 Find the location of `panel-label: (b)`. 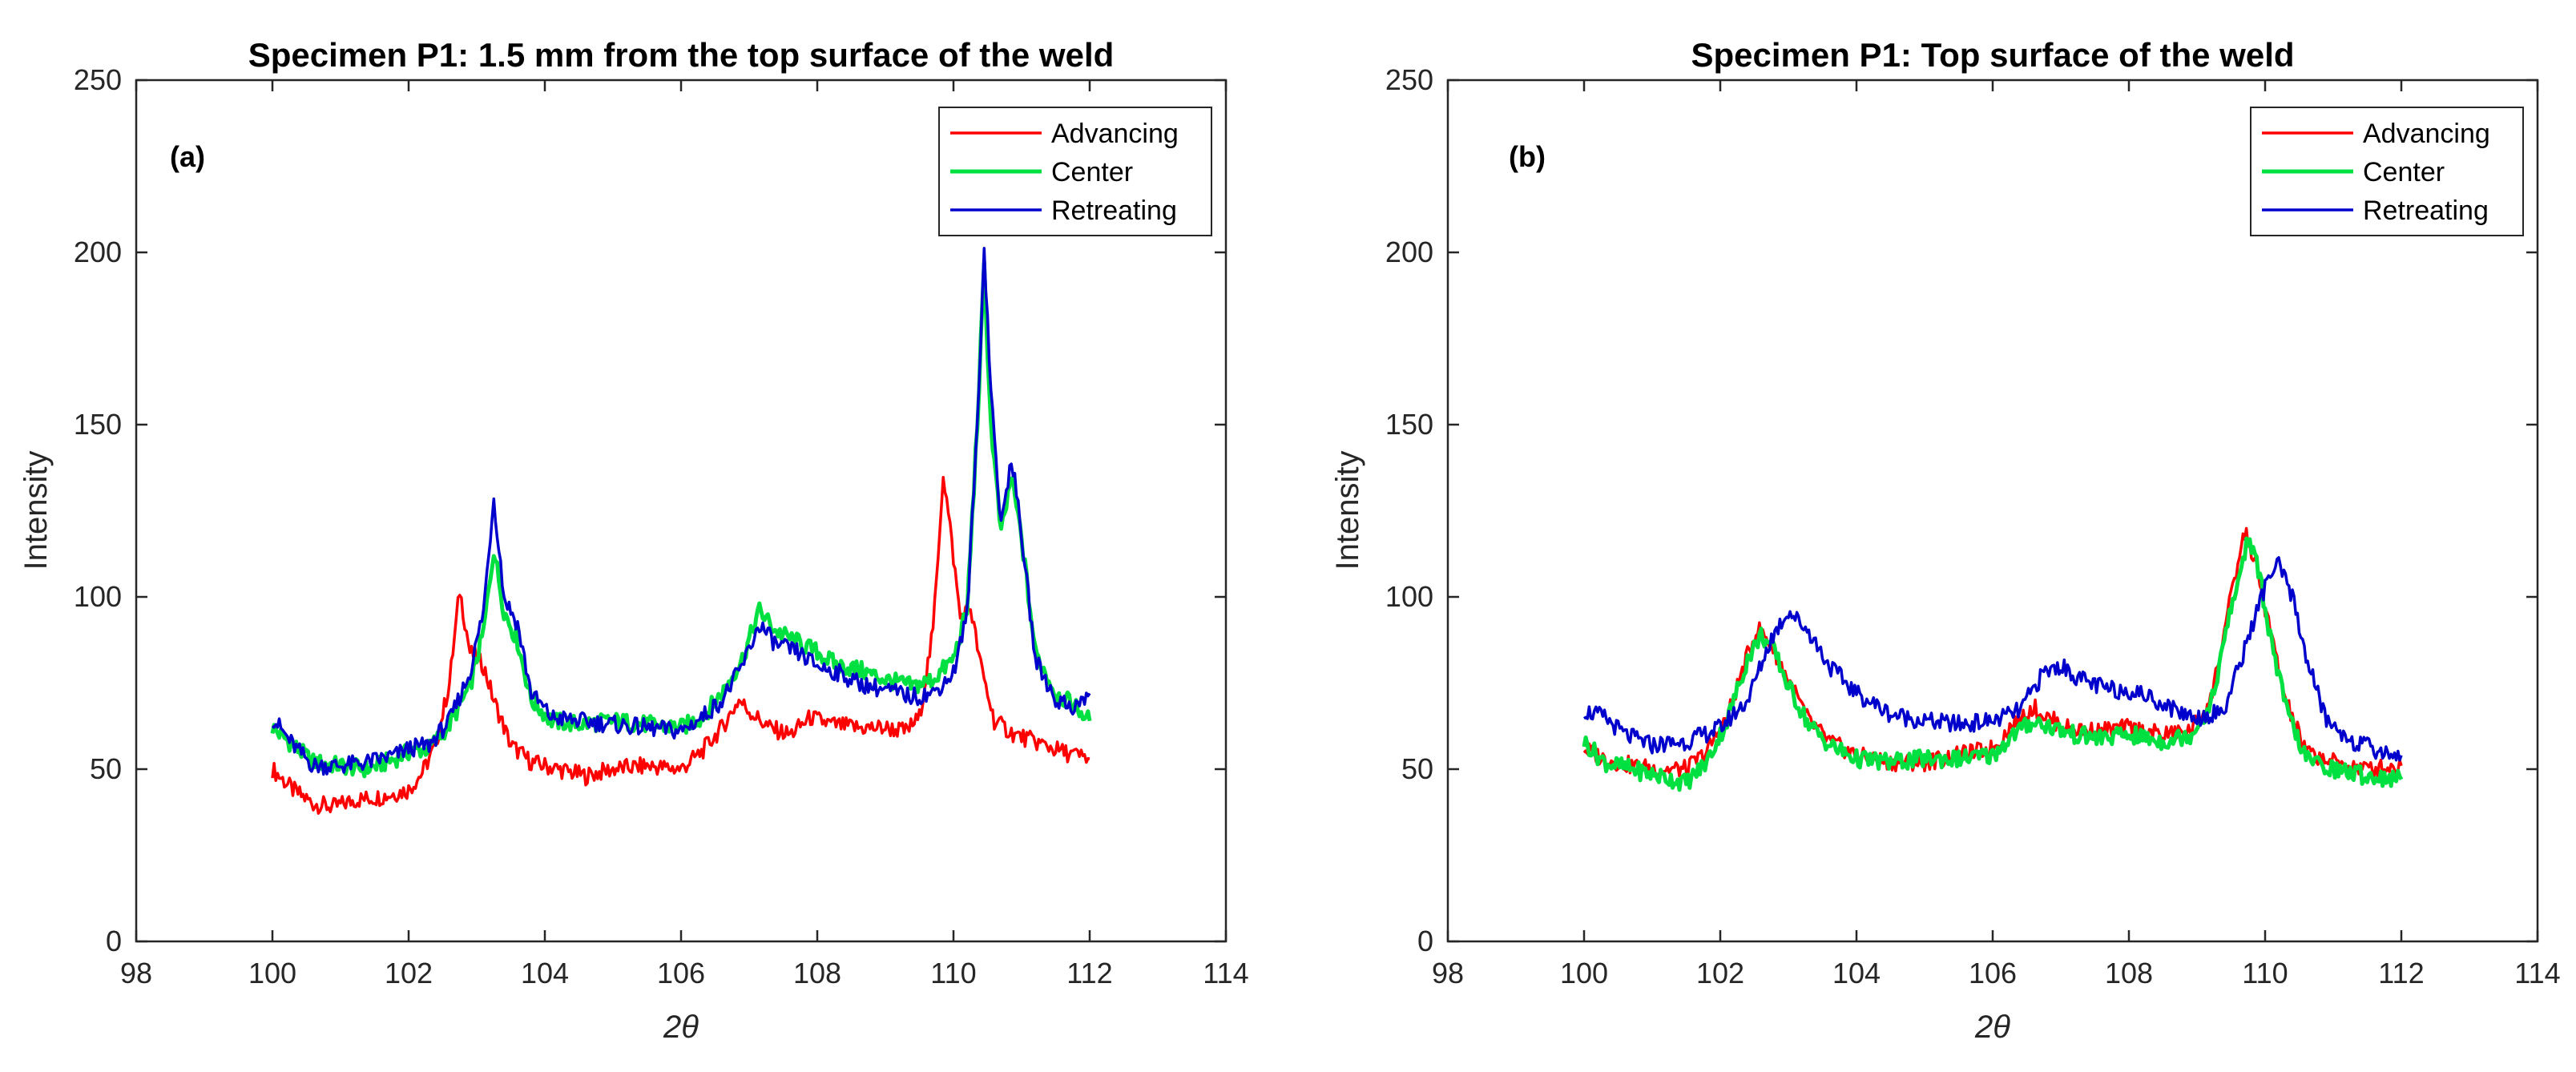

panel-label: (b) is located at coordinates (1527, 156).